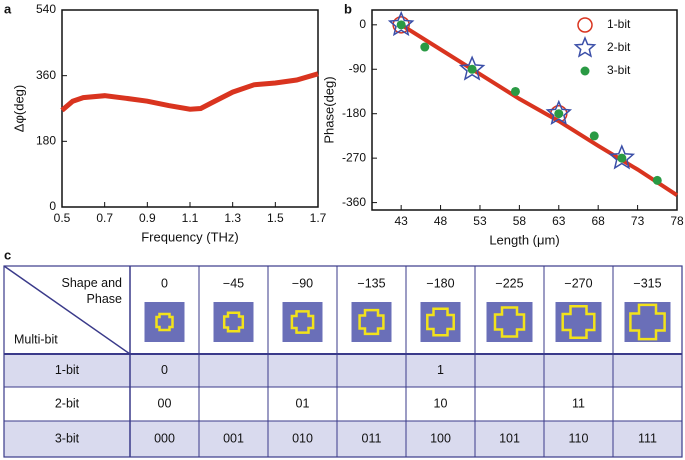  Describe the element at coordinates (441, 221) in the screenshot. I see `x-tick-label: 48` at that location.